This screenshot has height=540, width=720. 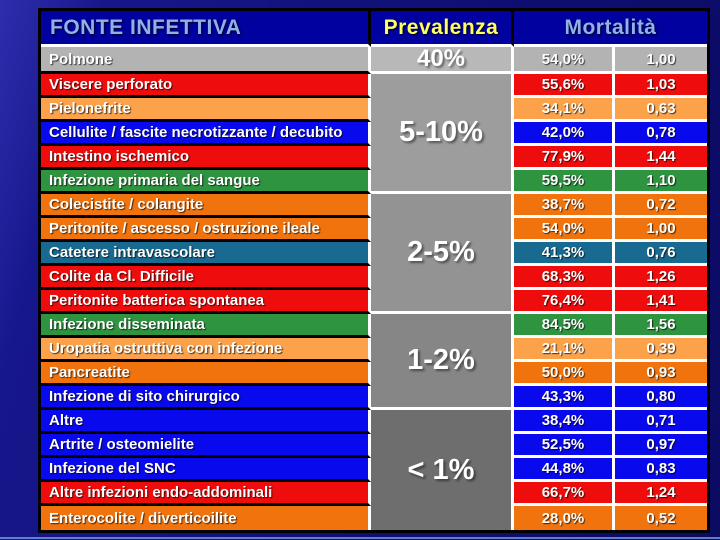 I want to click on column-header-prevalence: Prevalenza, so click(x=442, y=29).